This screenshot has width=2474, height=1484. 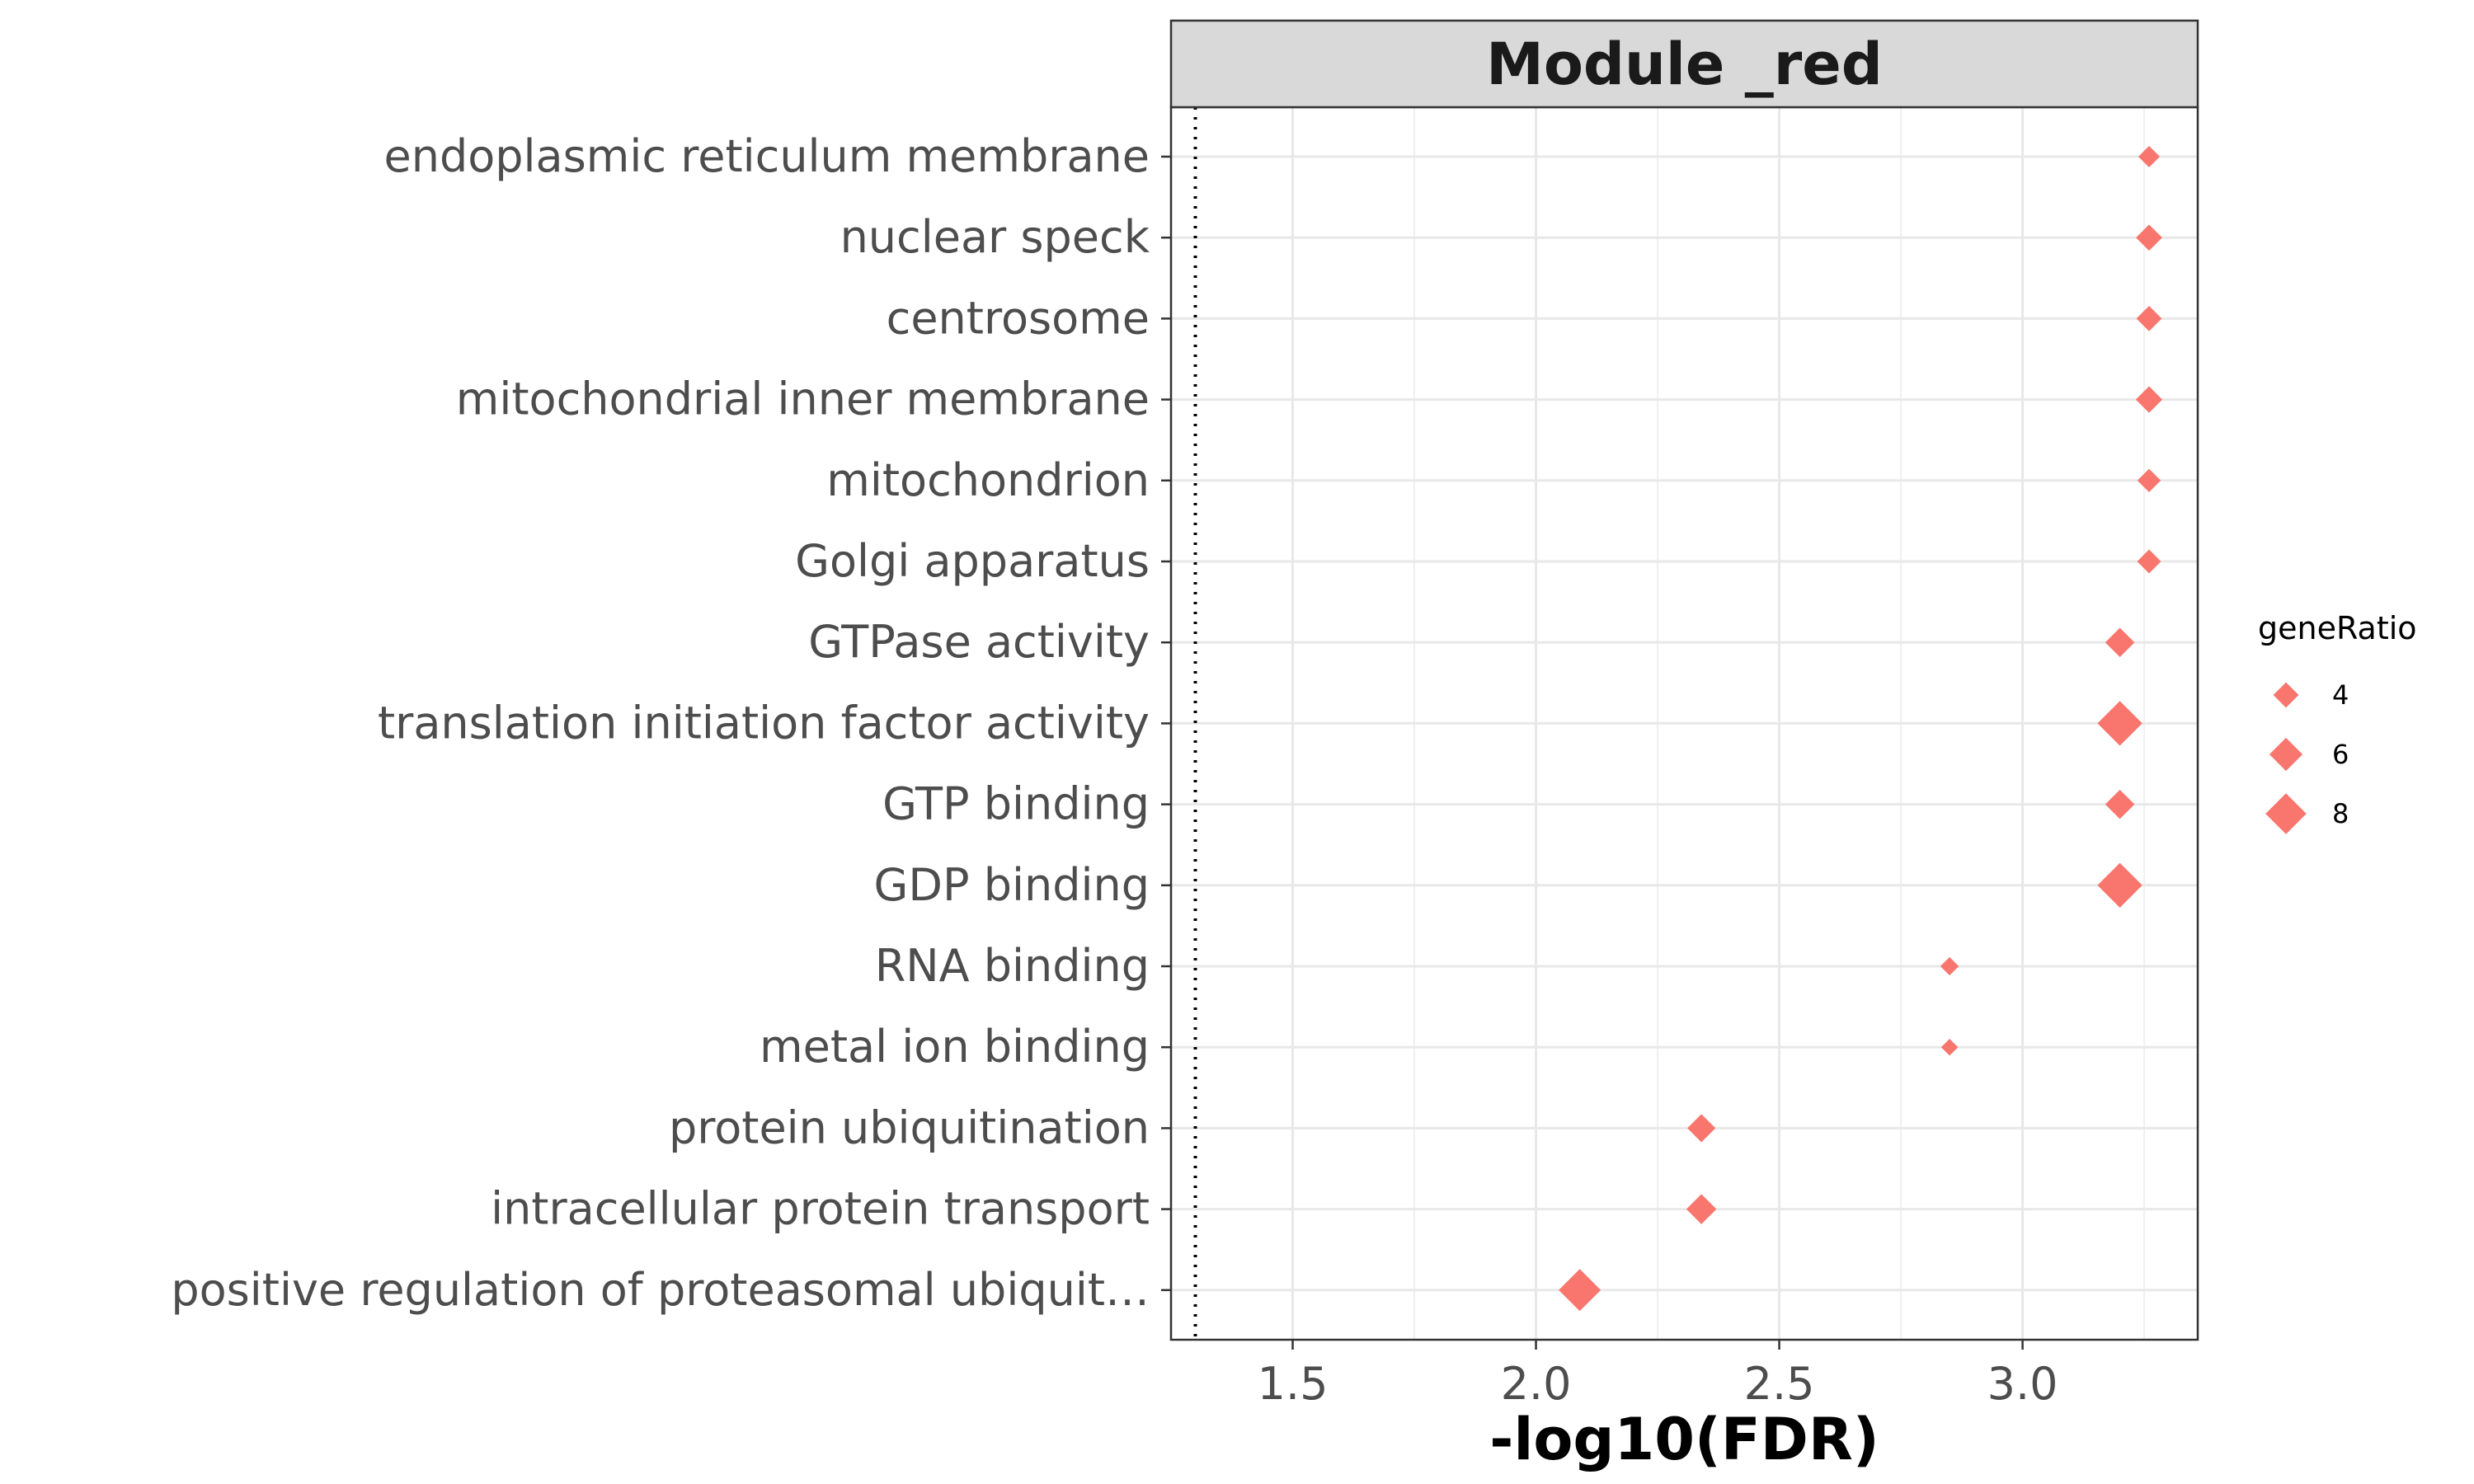 I want to click on y-tick-label: GTPase activity, so click(x=979, y=642).